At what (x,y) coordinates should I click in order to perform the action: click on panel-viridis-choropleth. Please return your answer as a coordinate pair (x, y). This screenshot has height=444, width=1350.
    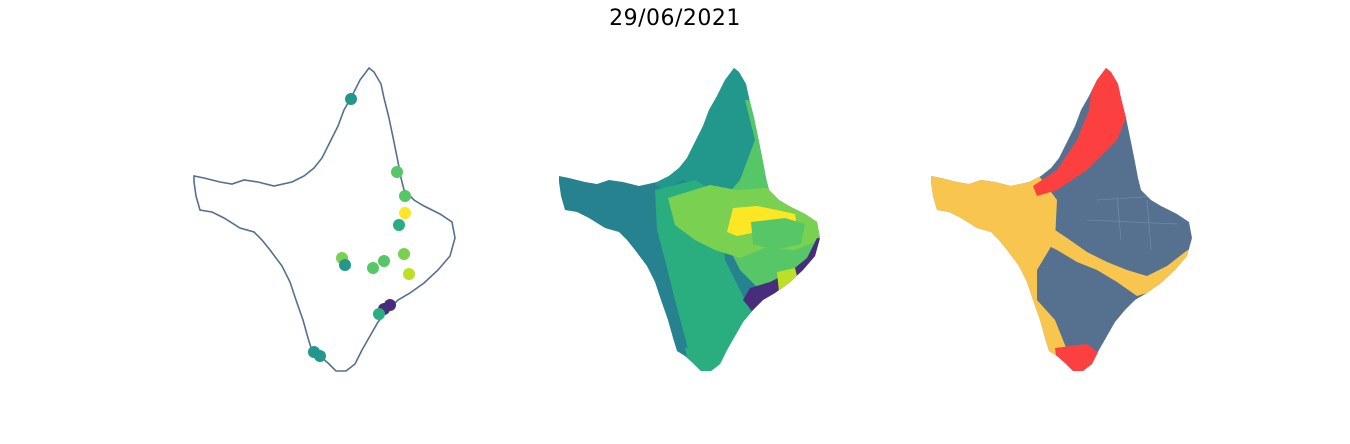
    Looking at the image, I should click on (689, 219).